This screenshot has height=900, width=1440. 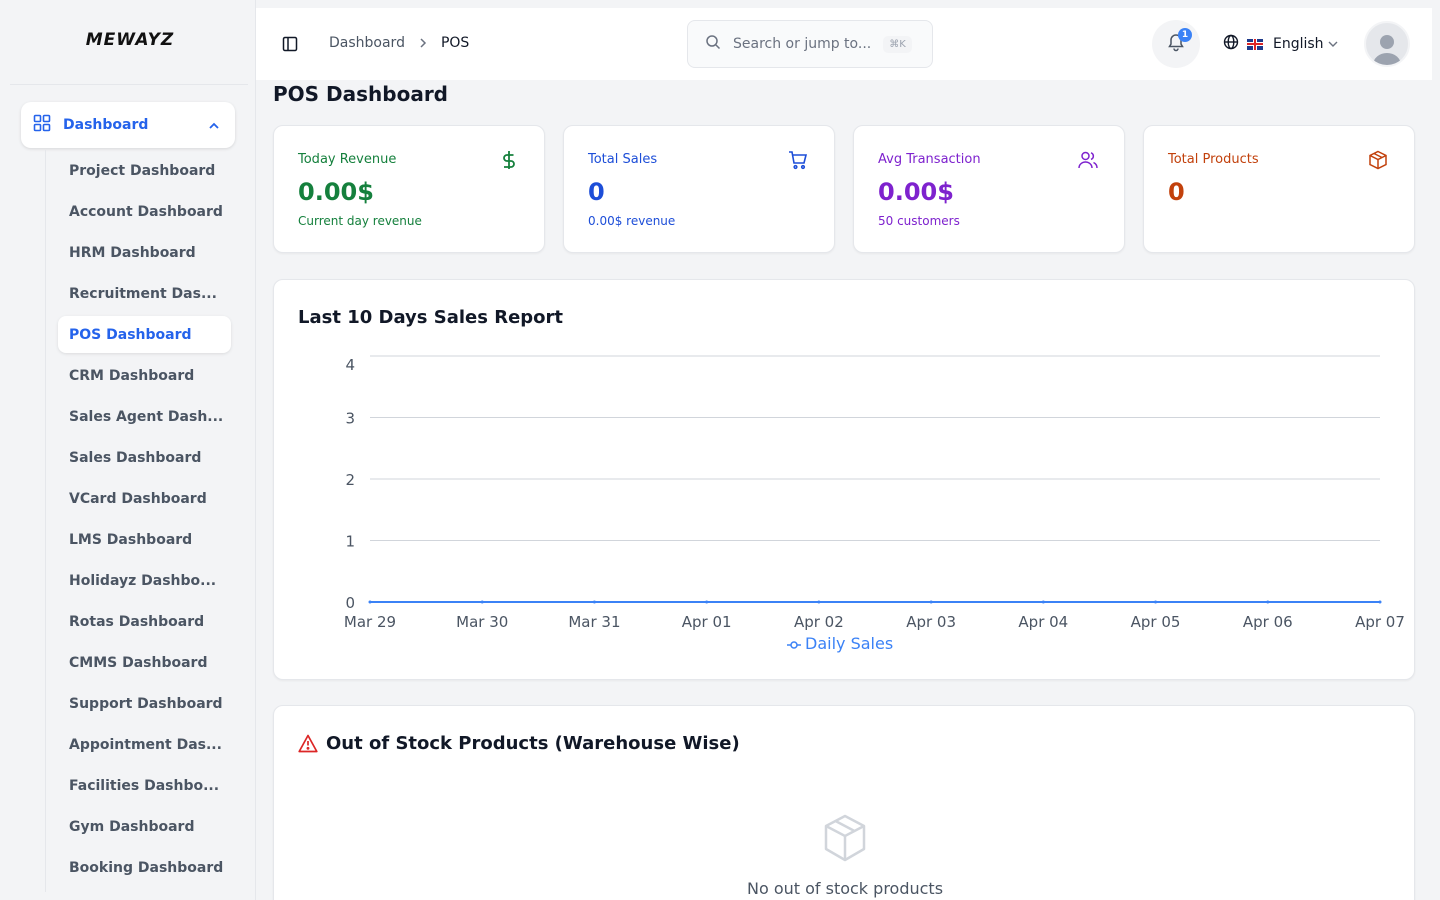 What do you see at coordinates (131, 539) in the screenshot?
I see `sidebar-item-lms-dashboard: LMS Dashboard` at bounding box center [131, 539].